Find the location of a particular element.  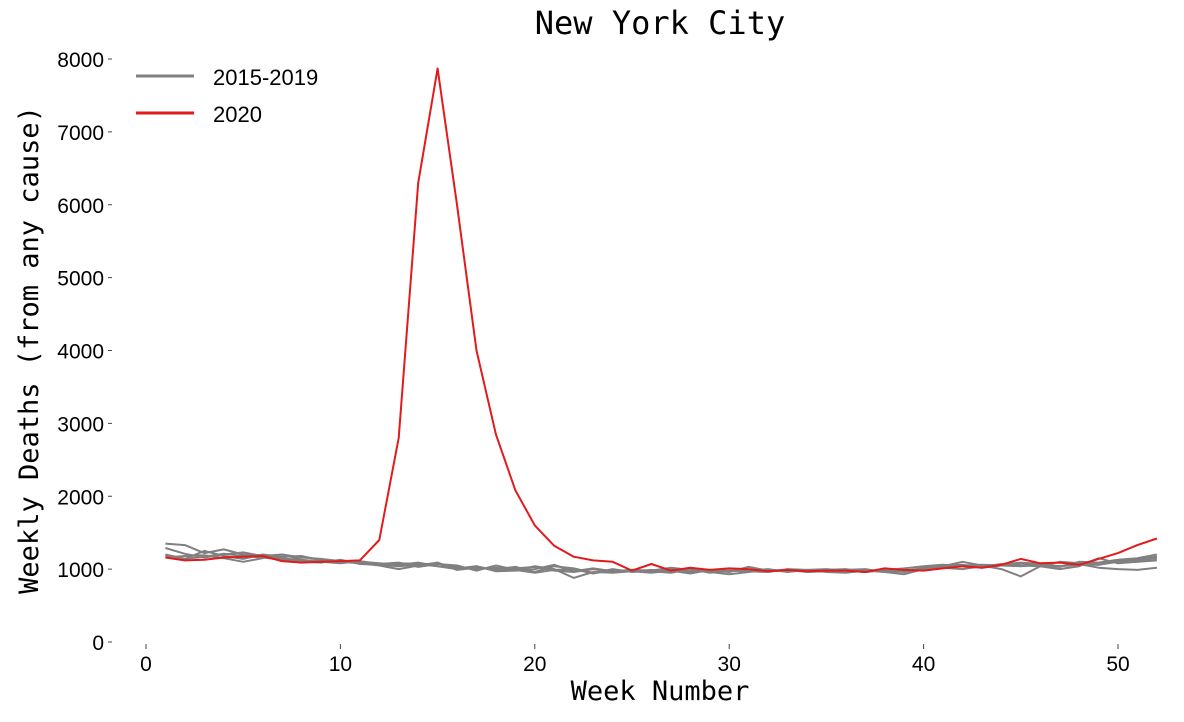

y-axis: 0 1000 2000 3000 4000 5000 6000 7000 8000 is located at coordinates (84, 352).